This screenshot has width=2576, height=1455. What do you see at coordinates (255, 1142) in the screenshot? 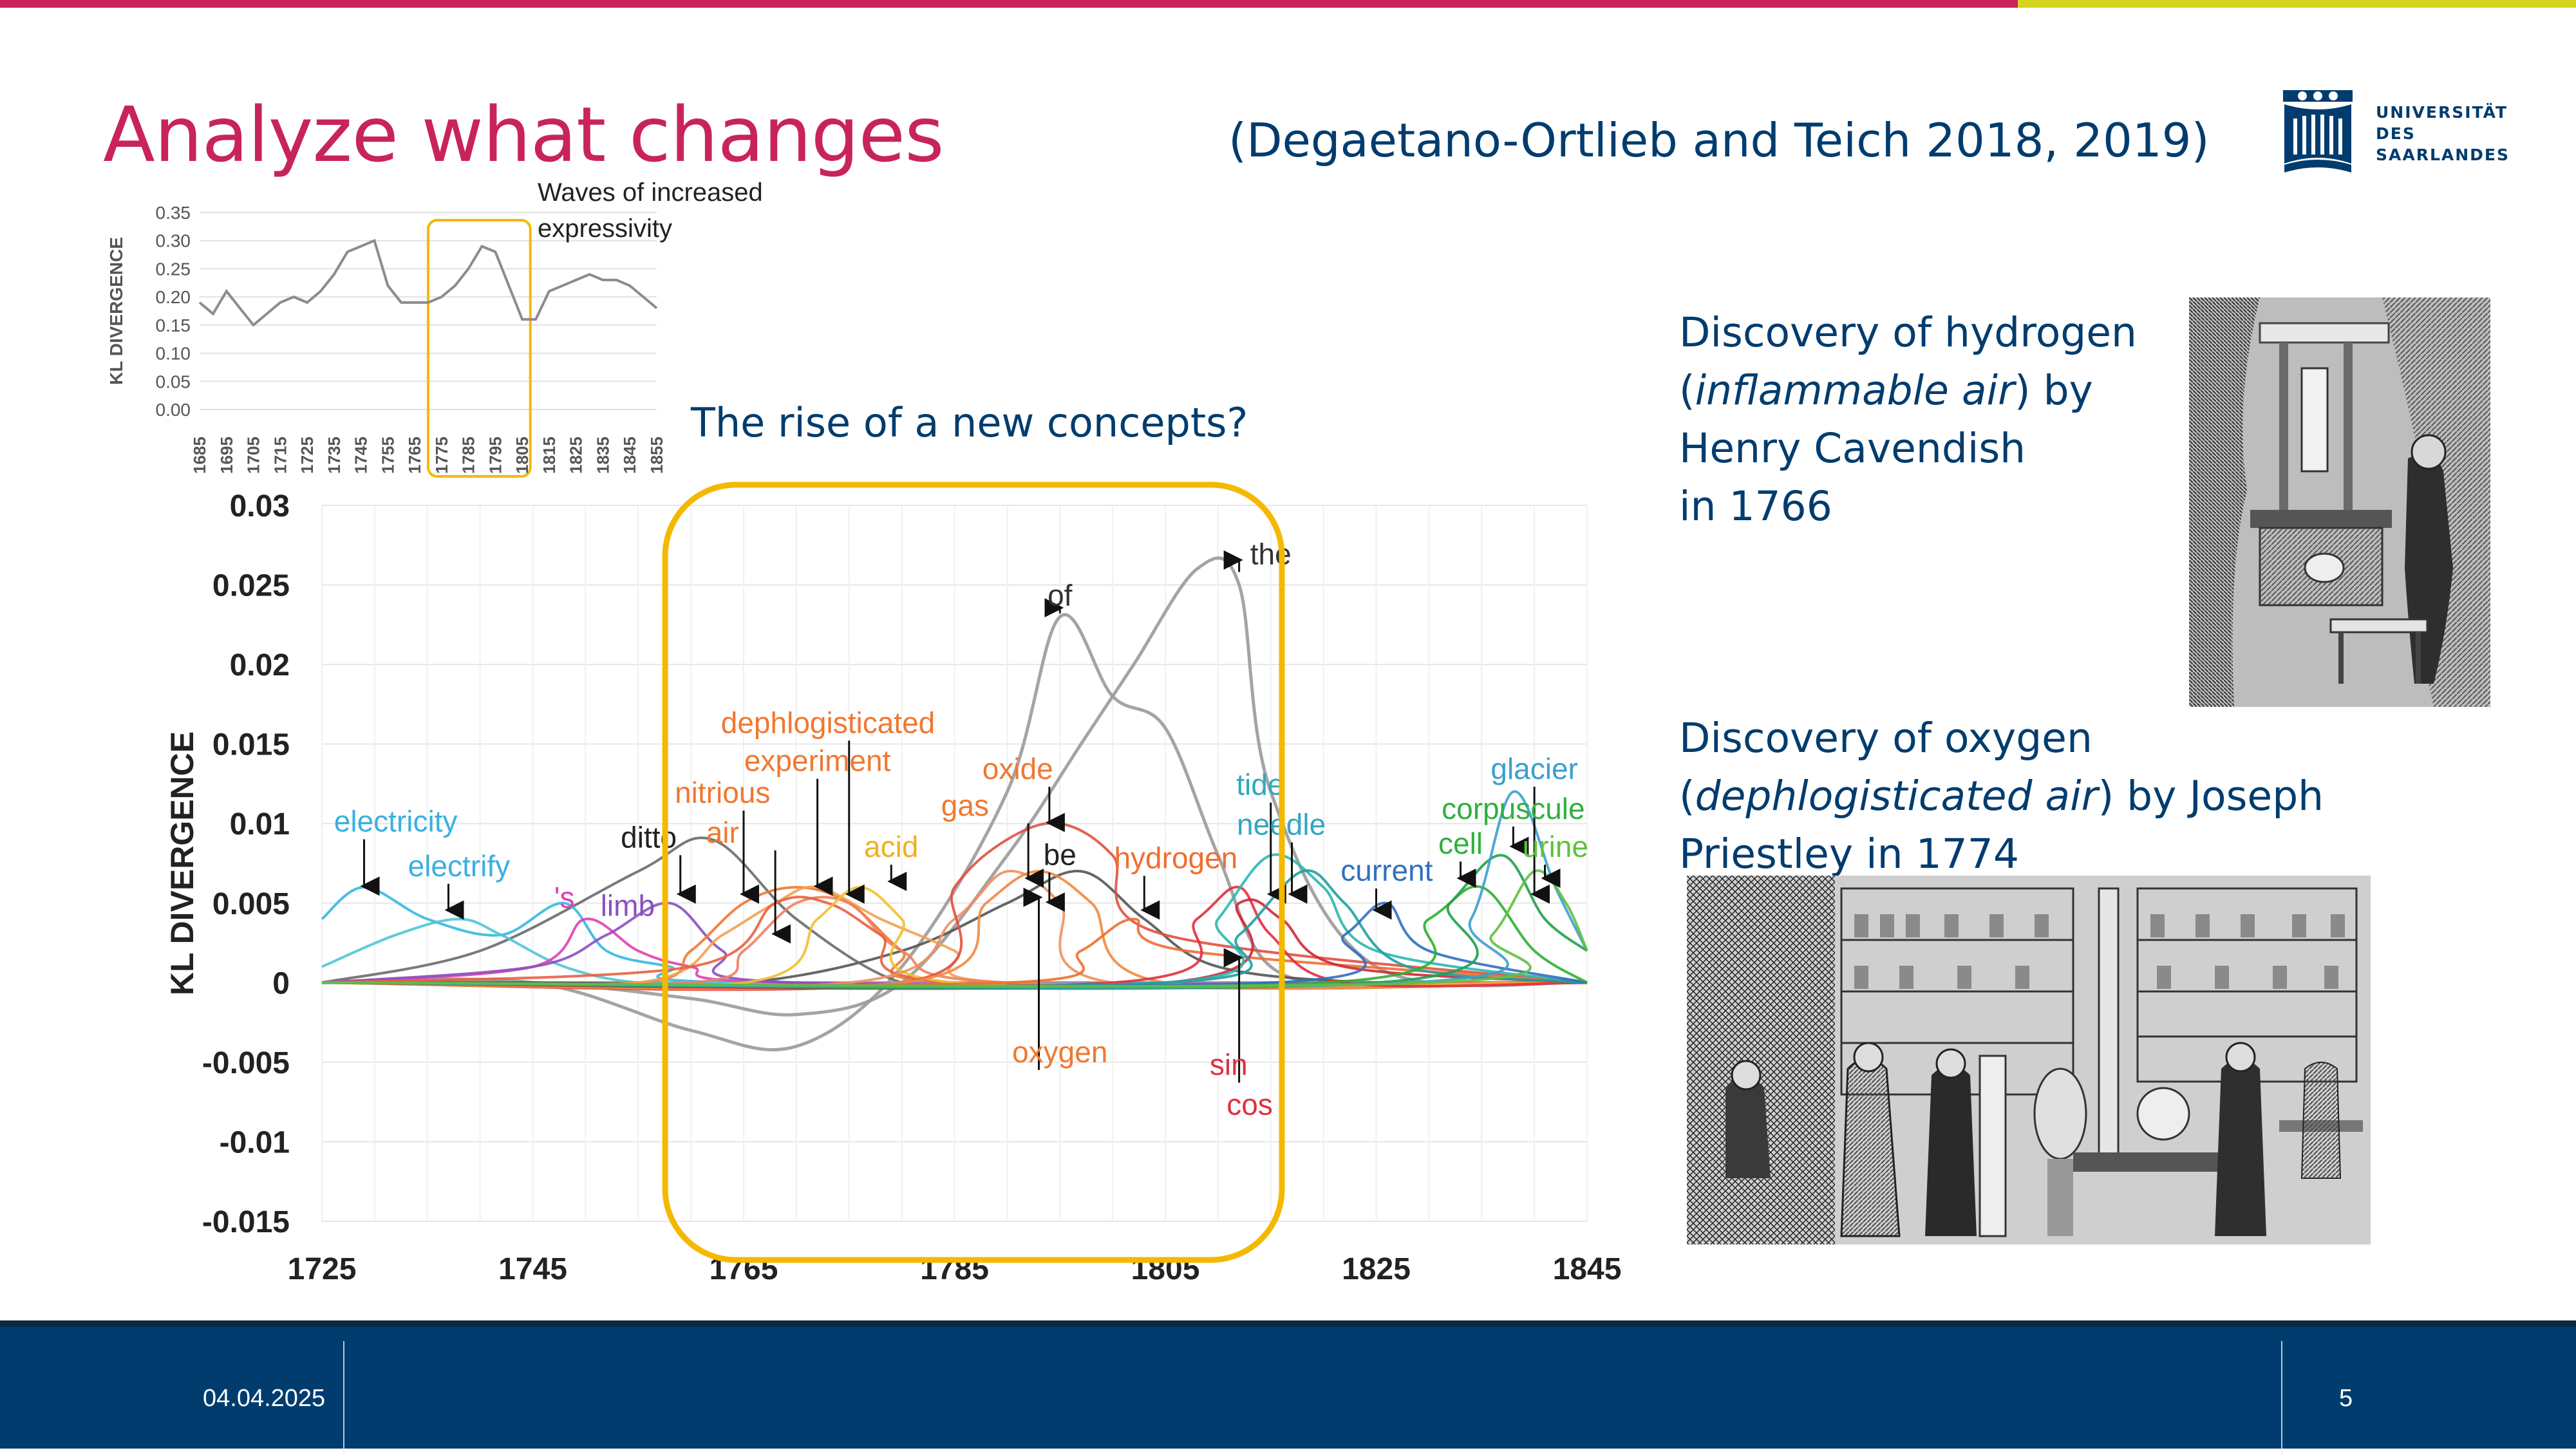
I see `main-chart-ytick-label: -0.01` at bounding box center [255, 1142].